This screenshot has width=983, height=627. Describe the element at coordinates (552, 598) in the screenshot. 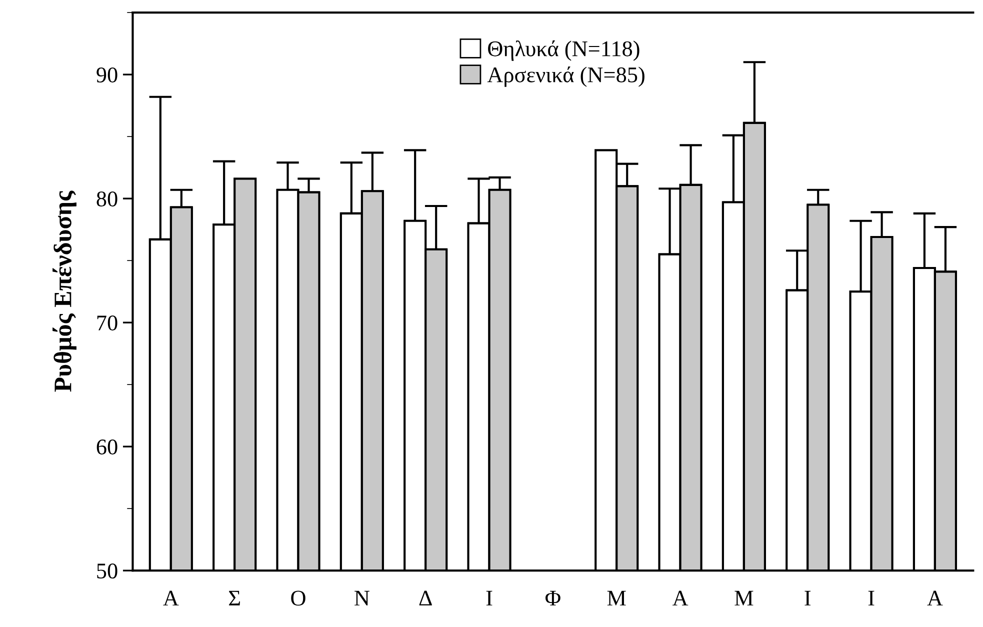

I see `x-tick-label: Φ` at that location.